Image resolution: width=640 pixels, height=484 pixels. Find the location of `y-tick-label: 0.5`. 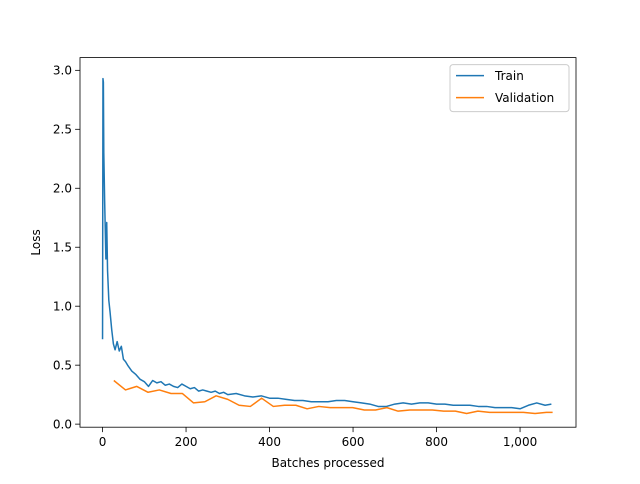

y-tick-label: 0.5 is located at coordinates (62, 365).